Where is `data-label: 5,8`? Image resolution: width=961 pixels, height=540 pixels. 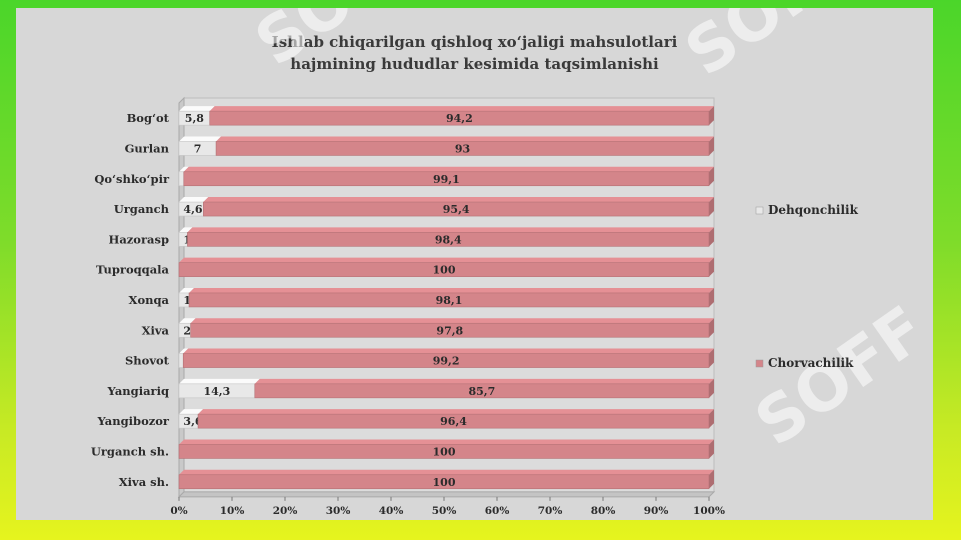
data-label: 5,8 is located at coordinates (194, 118).